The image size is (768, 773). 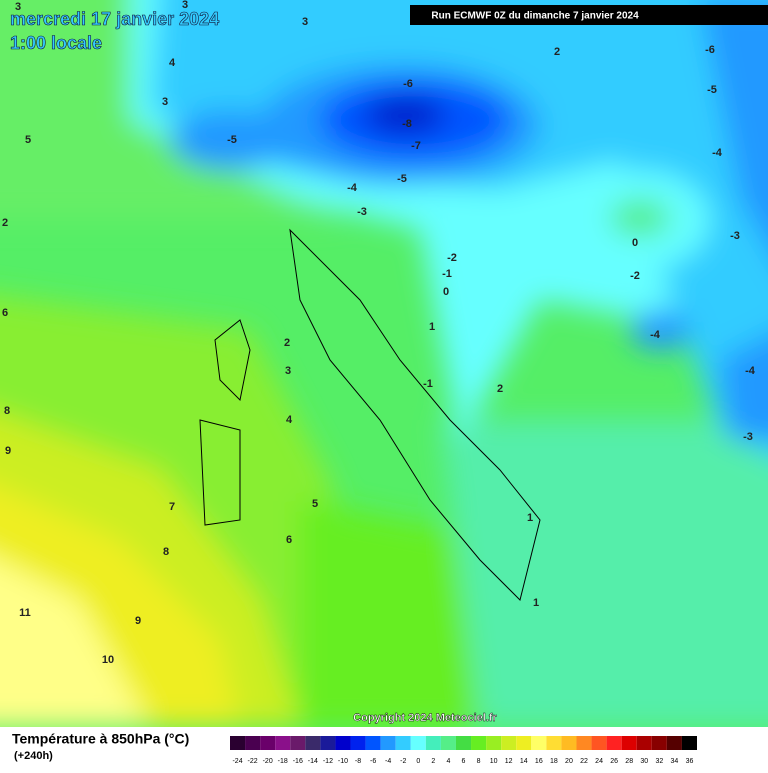 I want to click on colorbar-label: 12, so click(x=509, y=761).